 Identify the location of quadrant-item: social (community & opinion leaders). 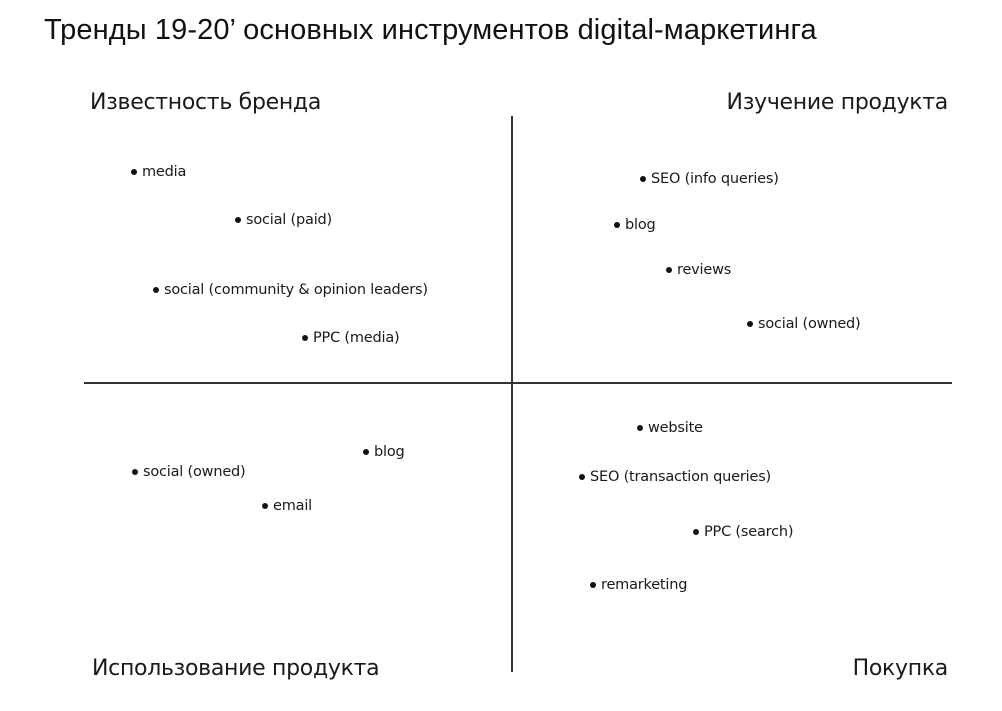
(290, 290).